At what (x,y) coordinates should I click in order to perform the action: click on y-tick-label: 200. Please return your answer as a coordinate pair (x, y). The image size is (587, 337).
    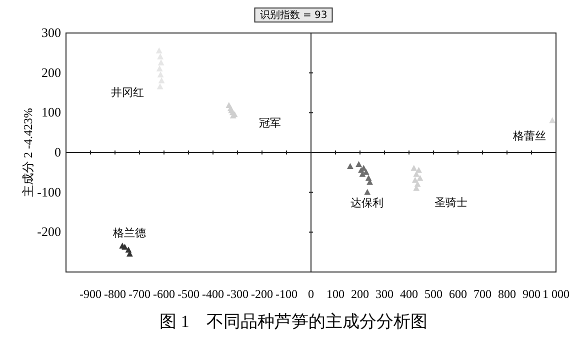
    Looking at the image, I should click on (51, 72).